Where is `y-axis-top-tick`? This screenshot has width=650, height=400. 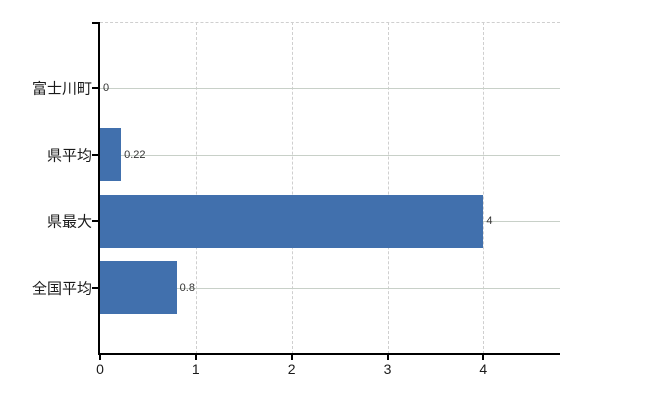
y-axis-top-tick is located at coordinates (95, 23).